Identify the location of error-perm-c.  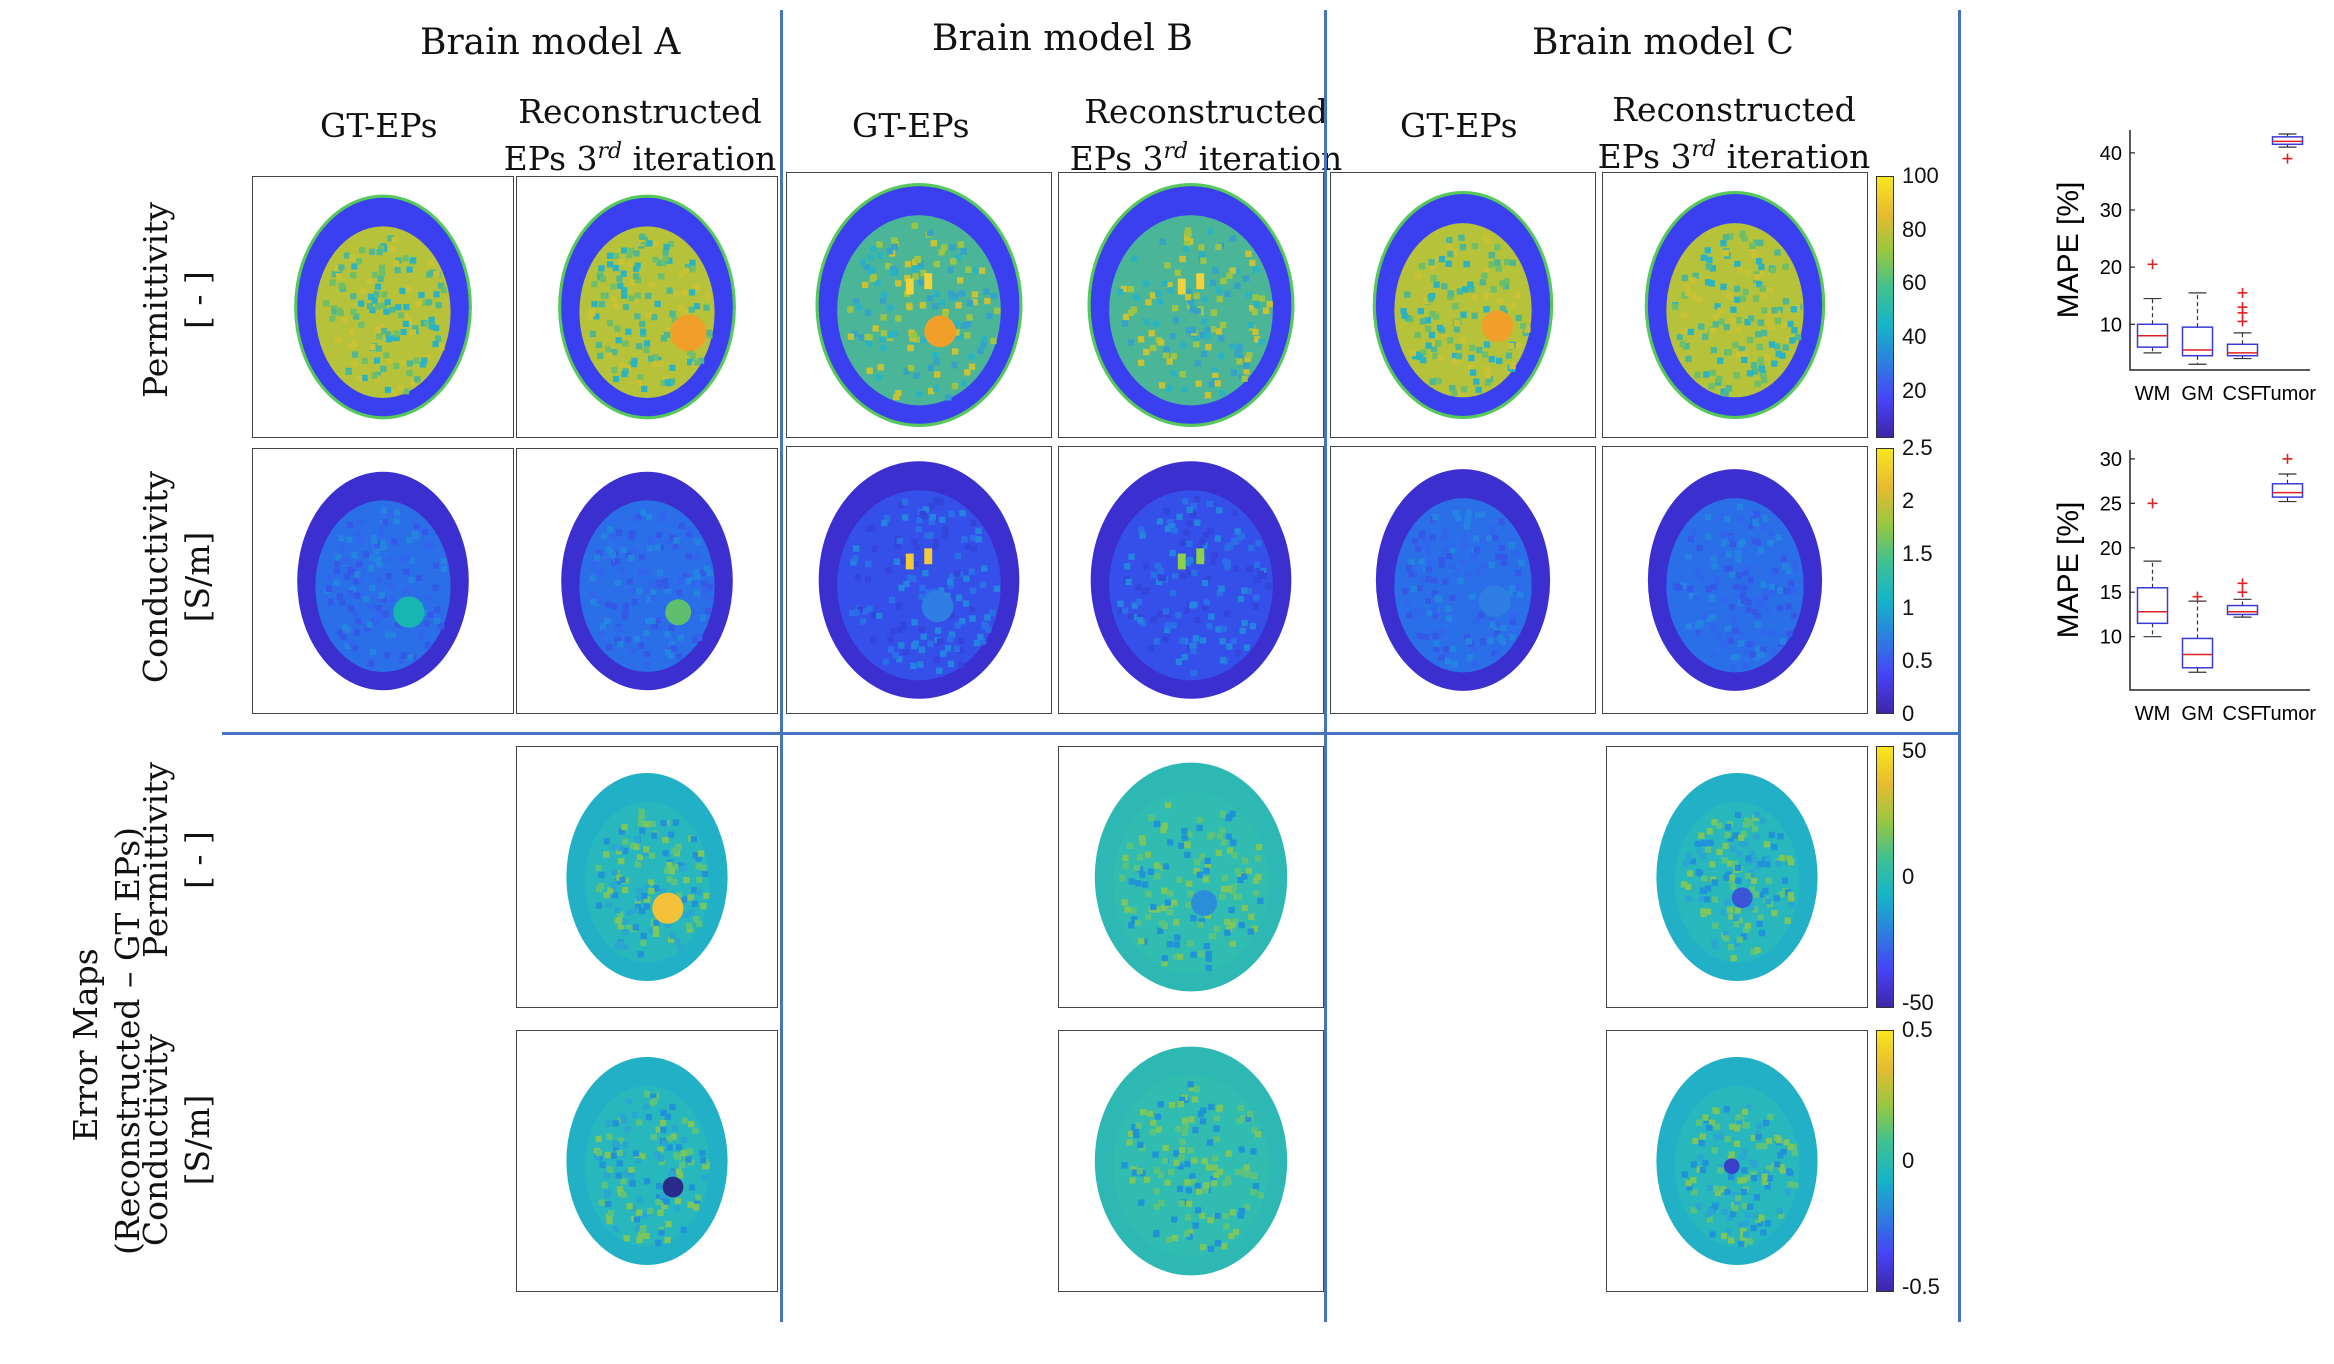
(1737, 877).